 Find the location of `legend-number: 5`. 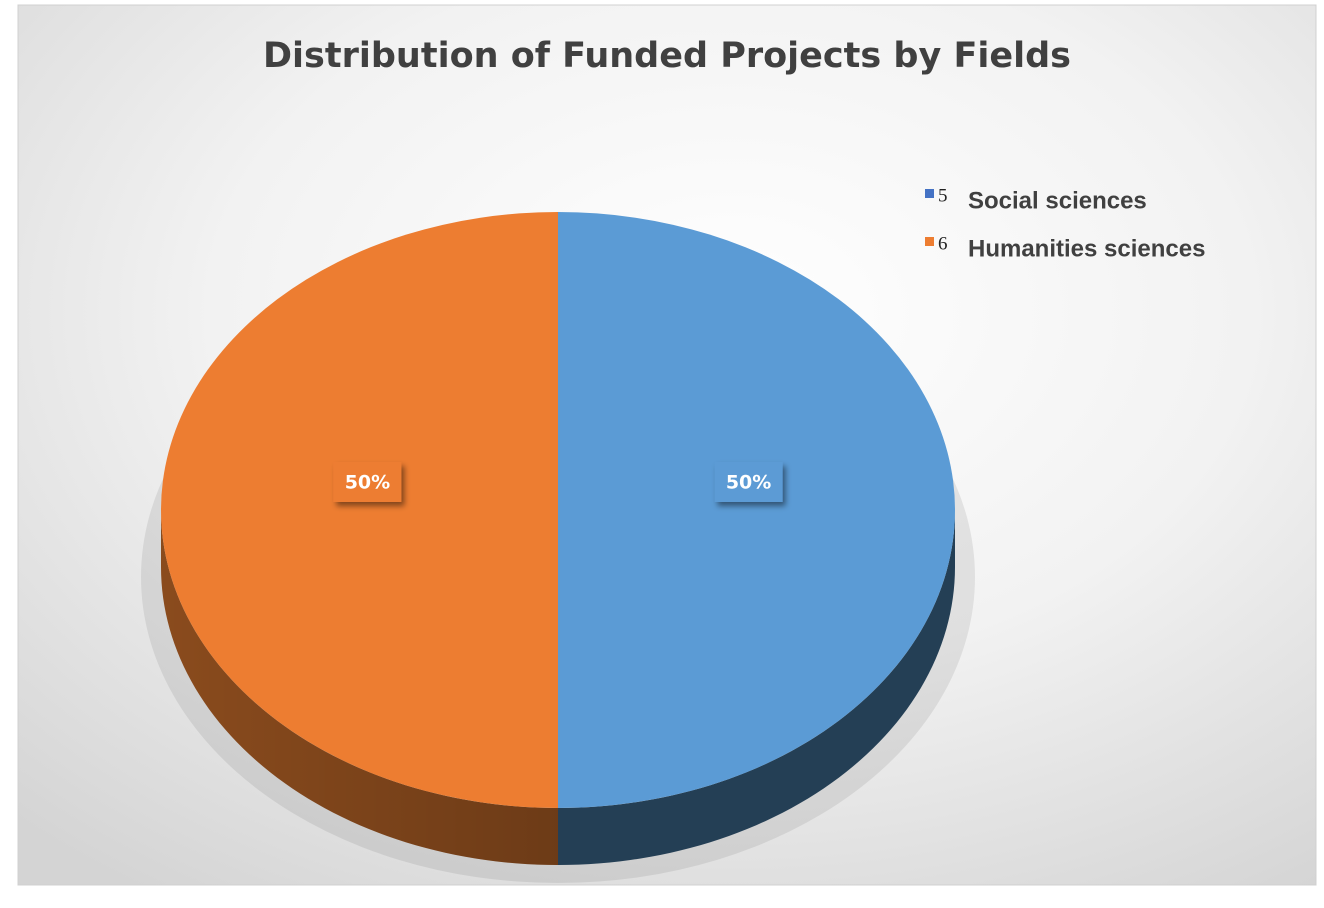

legend-number: 5 is located at coordinates (943, 195).